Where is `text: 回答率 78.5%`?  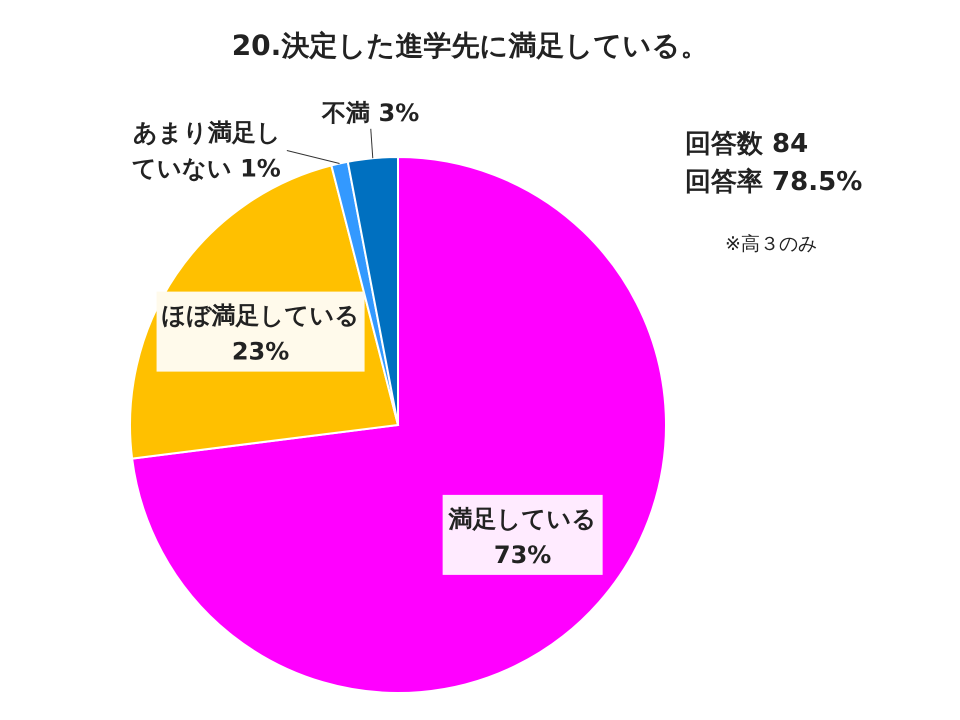
text: 回答率 78.5% is located at coordinates (773, 182).